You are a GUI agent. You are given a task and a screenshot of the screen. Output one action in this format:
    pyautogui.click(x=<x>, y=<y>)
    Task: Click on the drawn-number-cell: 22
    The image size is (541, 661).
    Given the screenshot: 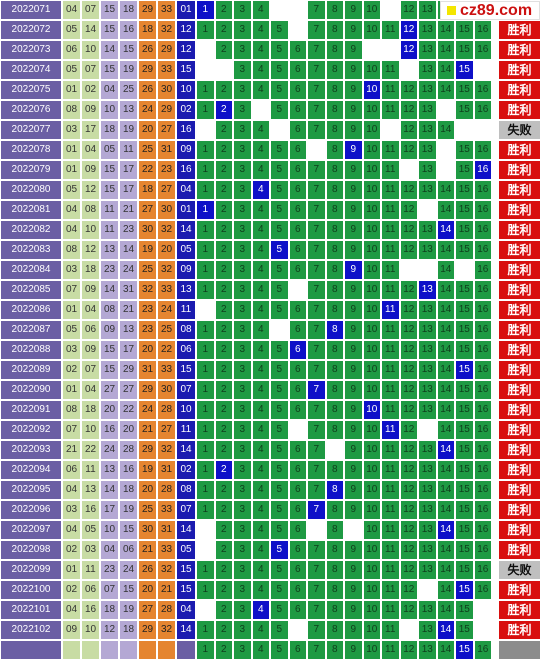 What is the action you would take?
    pyautogui.click(x=90, y=450)
    